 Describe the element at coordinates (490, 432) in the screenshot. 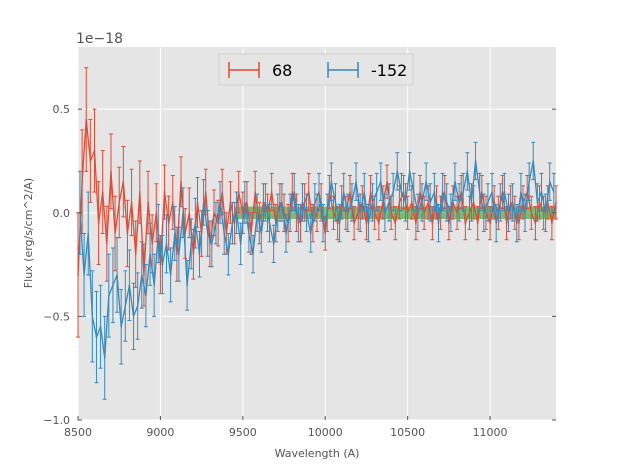

I see `x-tick-label: 11000` at that location.